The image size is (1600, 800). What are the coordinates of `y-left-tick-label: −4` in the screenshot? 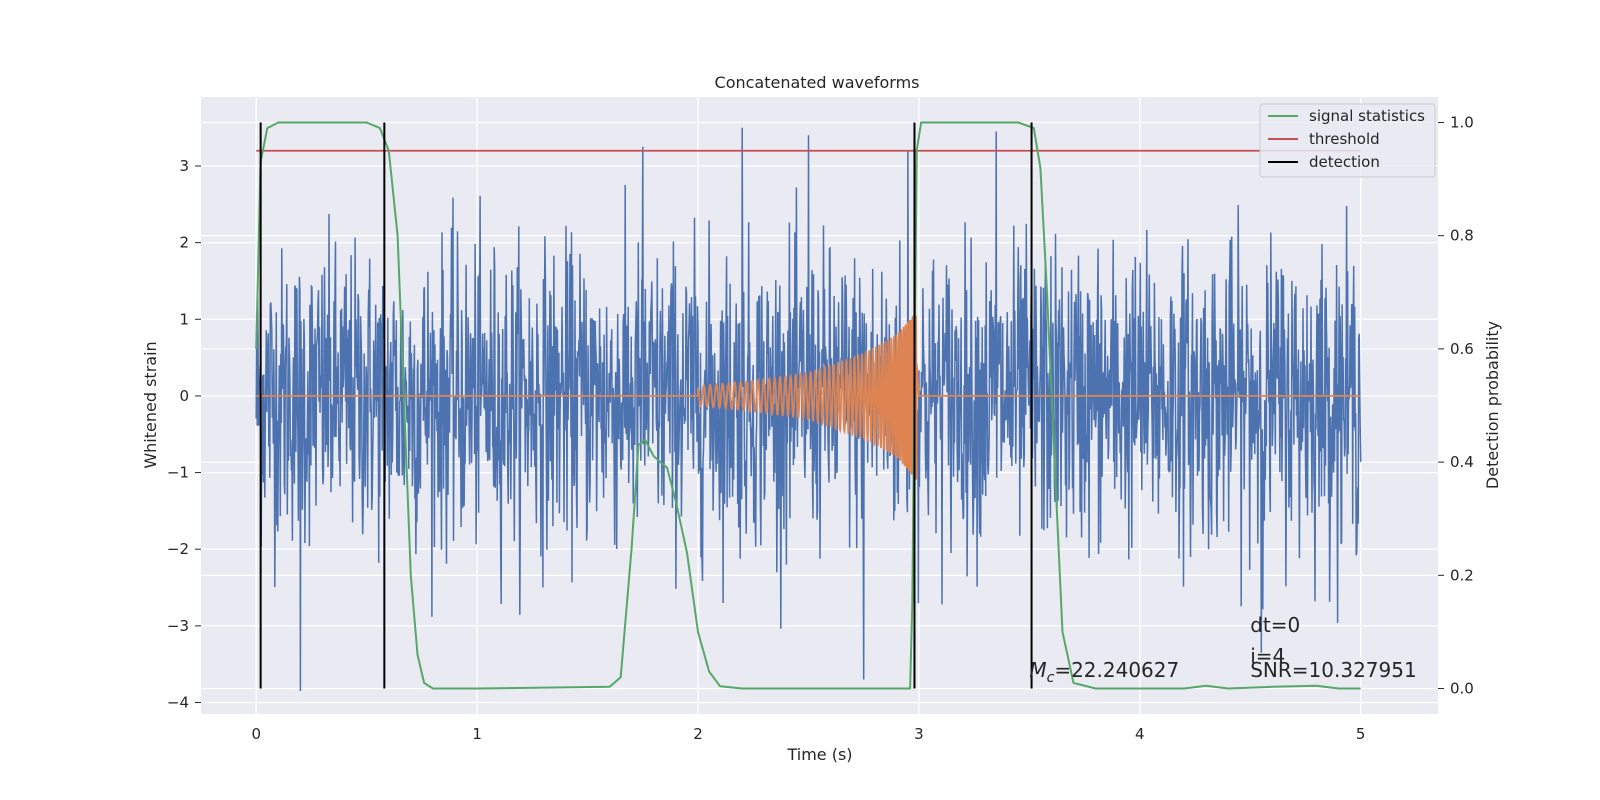 It's located at (178, 703).